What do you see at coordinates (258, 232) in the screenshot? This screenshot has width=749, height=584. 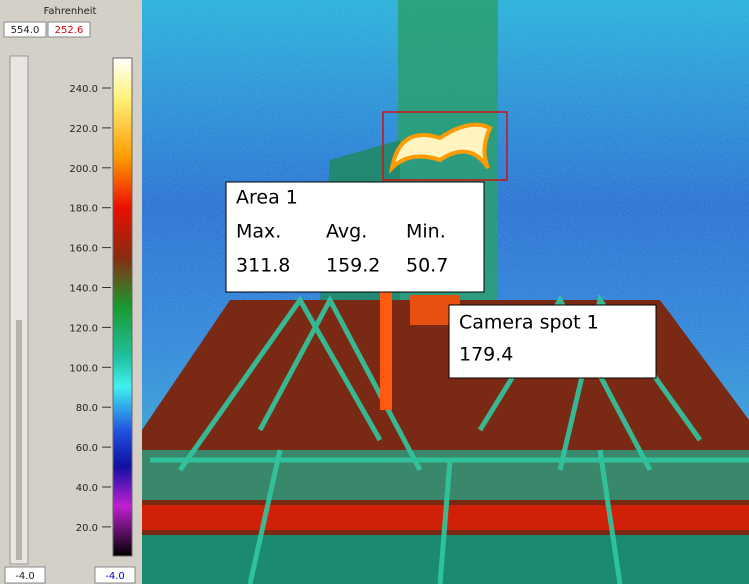 I see `area-header: Max.` at bounding box center [258, 232].